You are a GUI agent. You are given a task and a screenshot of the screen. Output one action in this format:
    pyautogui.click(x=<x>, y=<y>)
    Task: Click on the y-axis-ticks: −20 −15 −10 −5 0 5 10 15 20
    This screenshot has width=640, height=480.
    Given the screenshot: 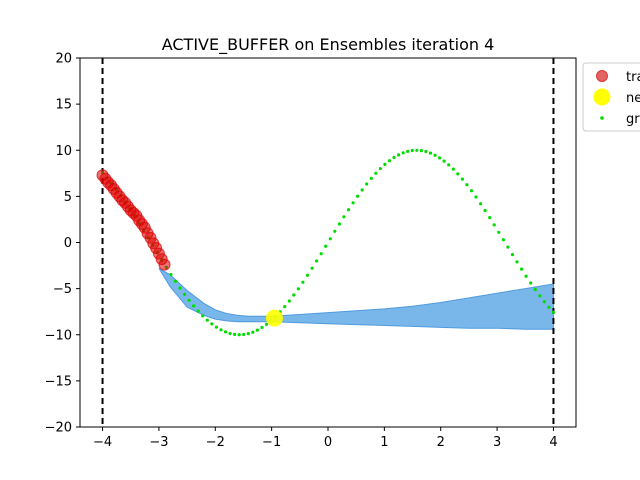 What is the action you would take?
    pyautogui.click(x=62, y=244)
    